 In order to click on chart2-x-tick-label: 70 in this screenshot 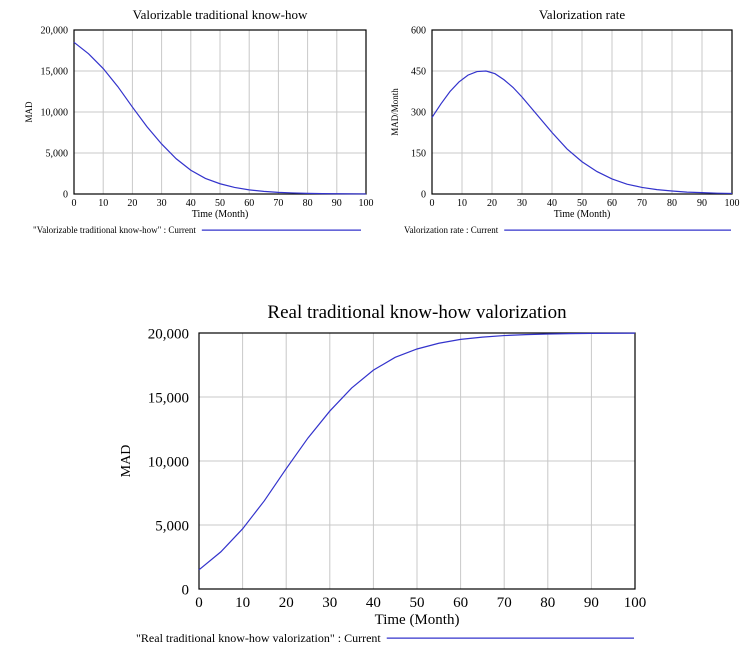, I will do `click(642, 203)`.